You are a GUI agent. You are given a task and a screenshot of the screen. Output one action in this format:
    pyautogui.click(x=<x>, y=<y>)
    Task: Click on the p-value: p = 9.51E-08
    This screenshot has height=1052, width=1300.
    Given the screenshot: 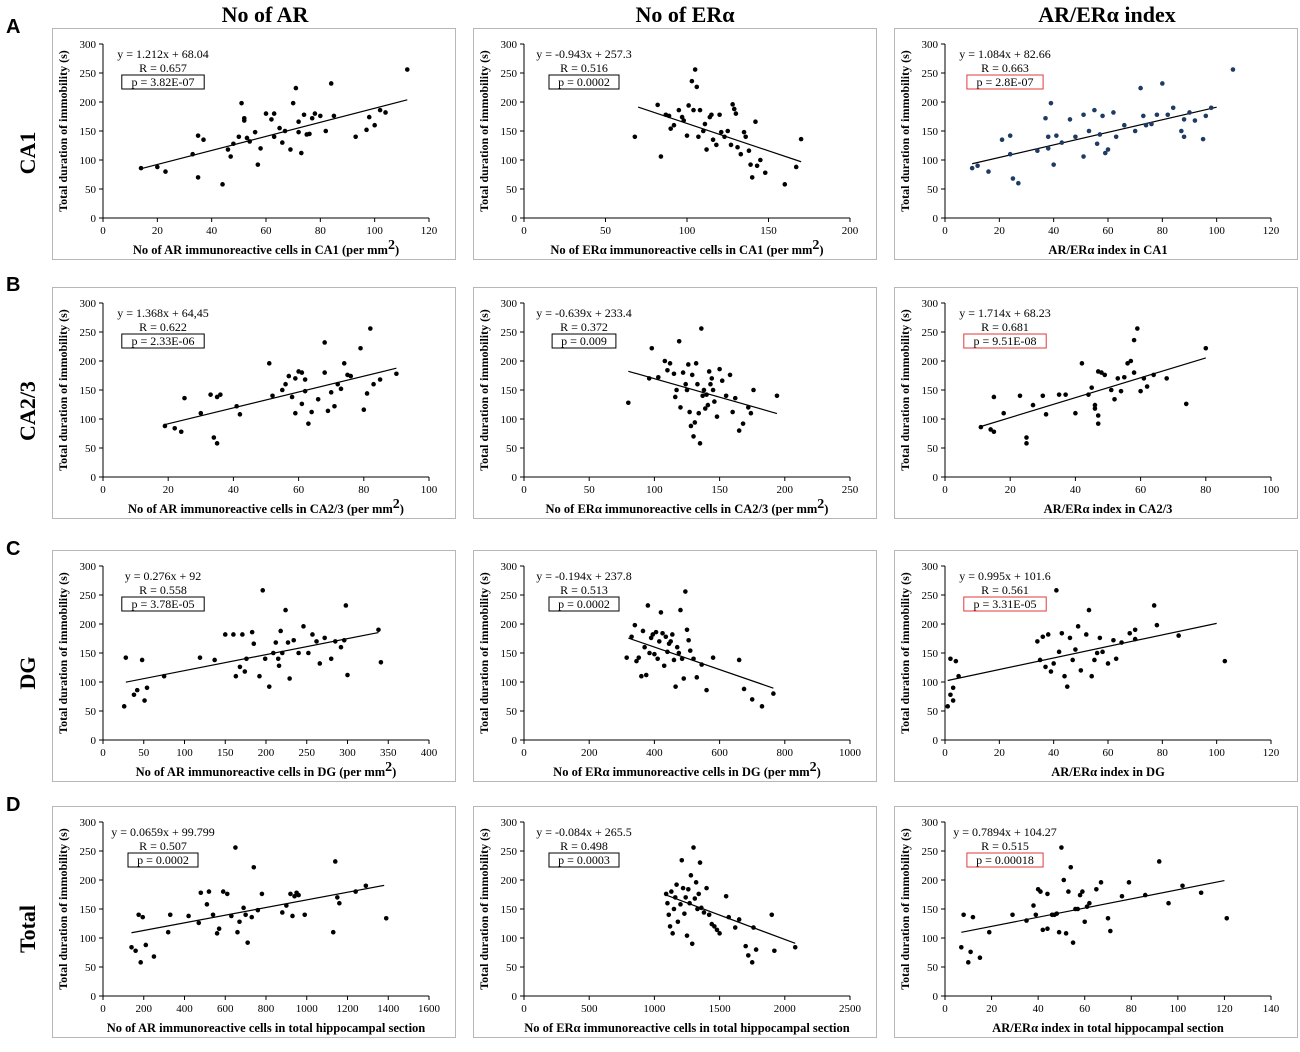 What is the action you would take?
    pyautogui.click(x=1004, y=341)
    